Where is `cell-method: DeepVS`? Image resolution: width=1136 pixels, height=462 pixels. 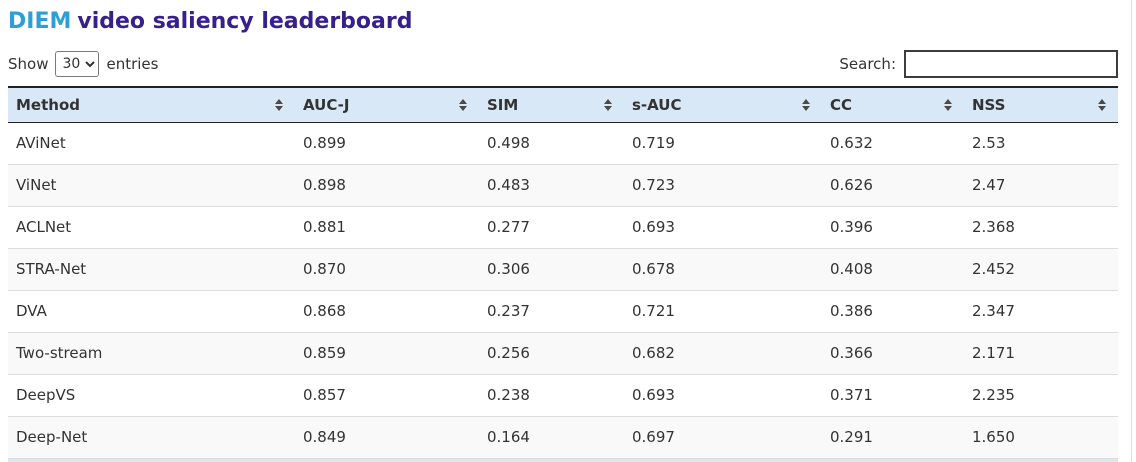 cell-method: DeepVS is located at coordinates (151, 394).